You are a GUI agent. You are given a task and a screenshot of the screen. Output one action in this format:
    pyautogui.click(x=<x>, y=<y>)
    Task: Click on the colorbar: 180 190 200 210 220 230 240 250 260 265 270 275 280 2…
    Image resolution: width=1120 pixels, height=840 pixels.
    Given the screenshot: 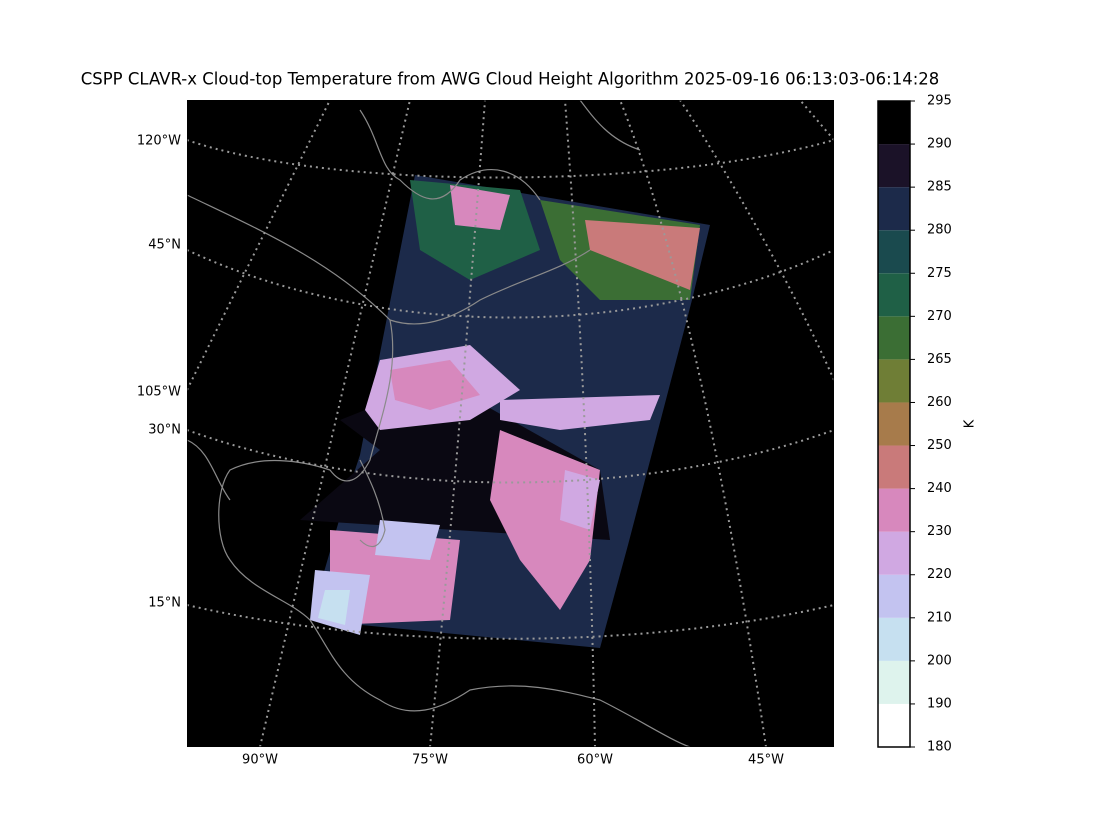 What is the action you would take?
    pyautogui.click(x=914, y=424)
    